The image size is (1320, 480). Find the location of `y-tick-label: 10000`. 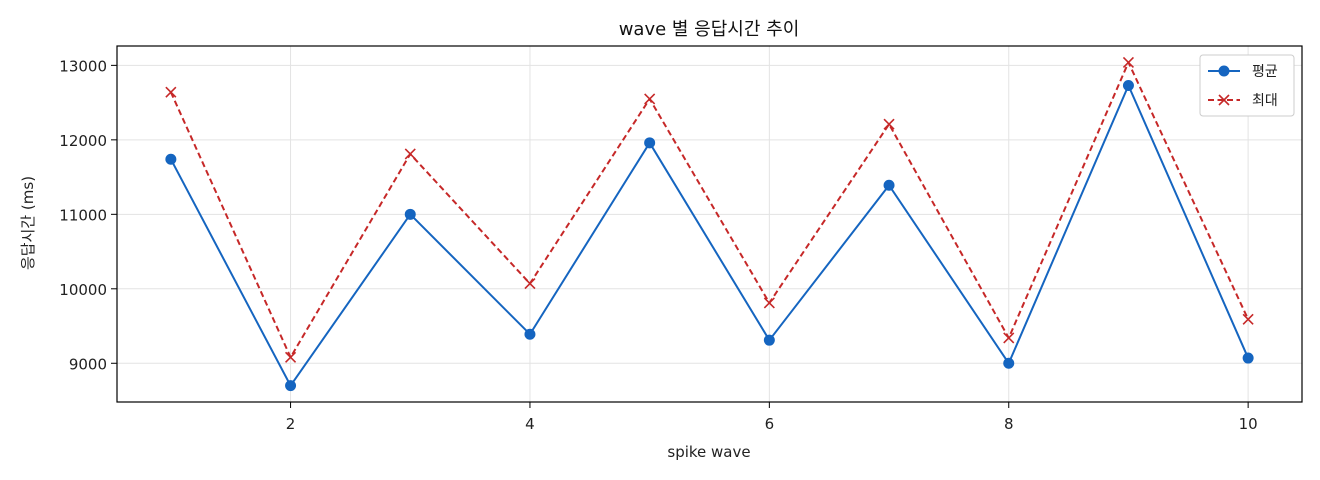

y-tick-label: 10000 is located at coordinates (83, 290).